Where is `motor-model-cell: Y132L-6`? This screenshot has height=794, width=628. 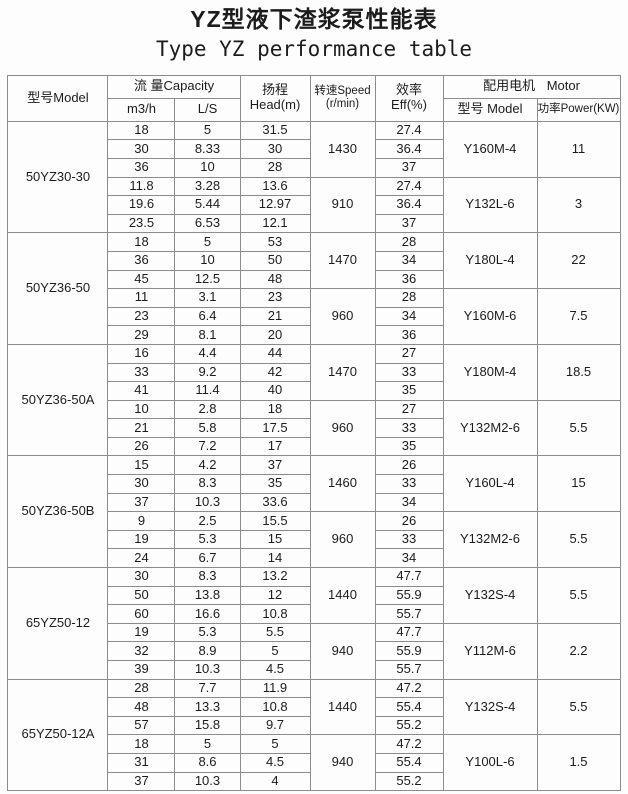 motor-model-cell: Y132L-6 is located at coordinates (490, 205).